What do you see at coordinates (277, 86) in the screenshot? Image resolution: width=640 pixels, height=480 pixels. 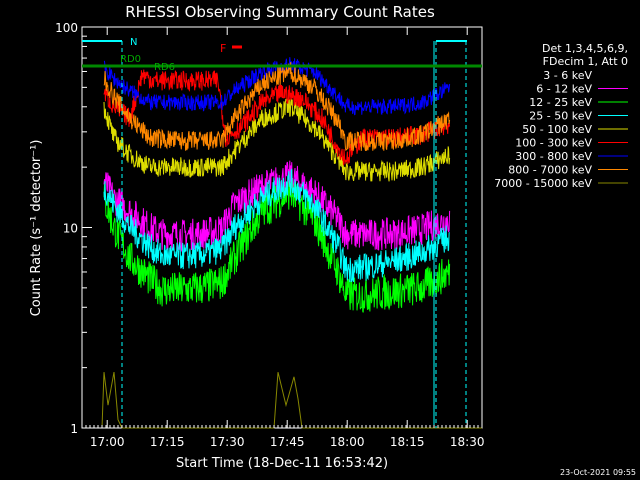 I see `series-line-300-800-kev` at bounding box center [277, 86].